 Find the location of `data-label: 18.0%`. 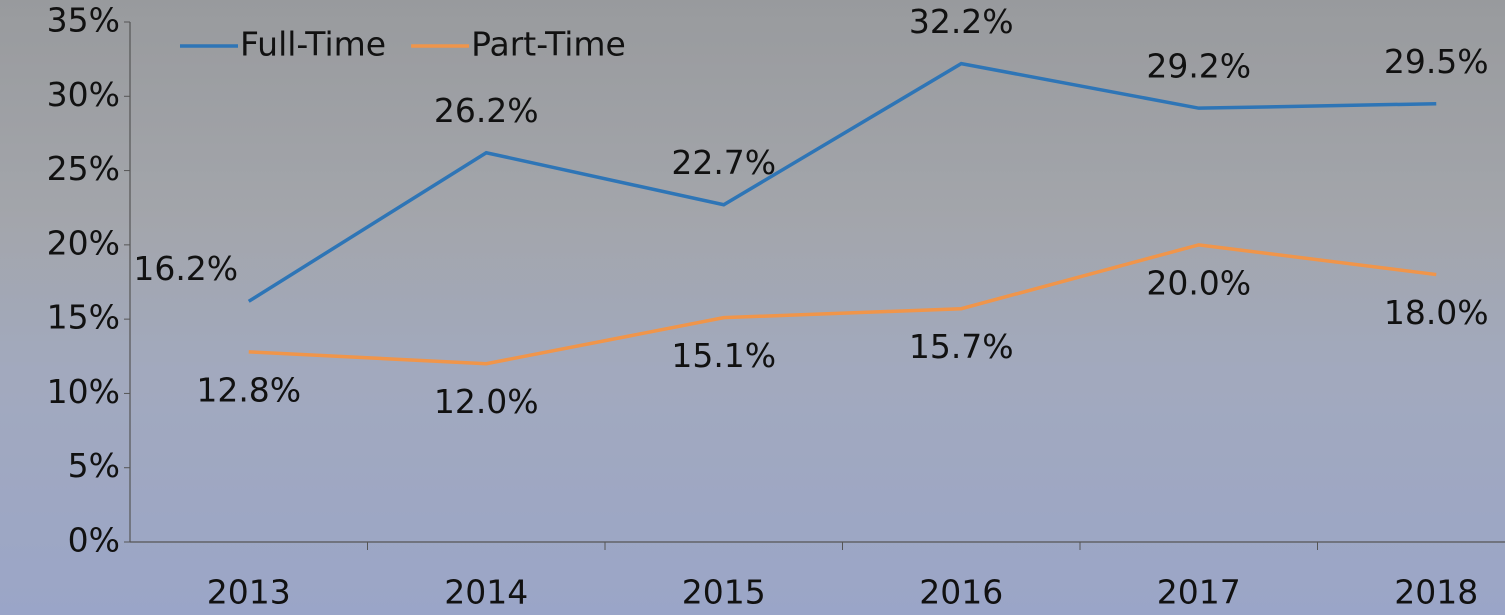

data-label: 18.0% is located at coordinates (1436, 312).